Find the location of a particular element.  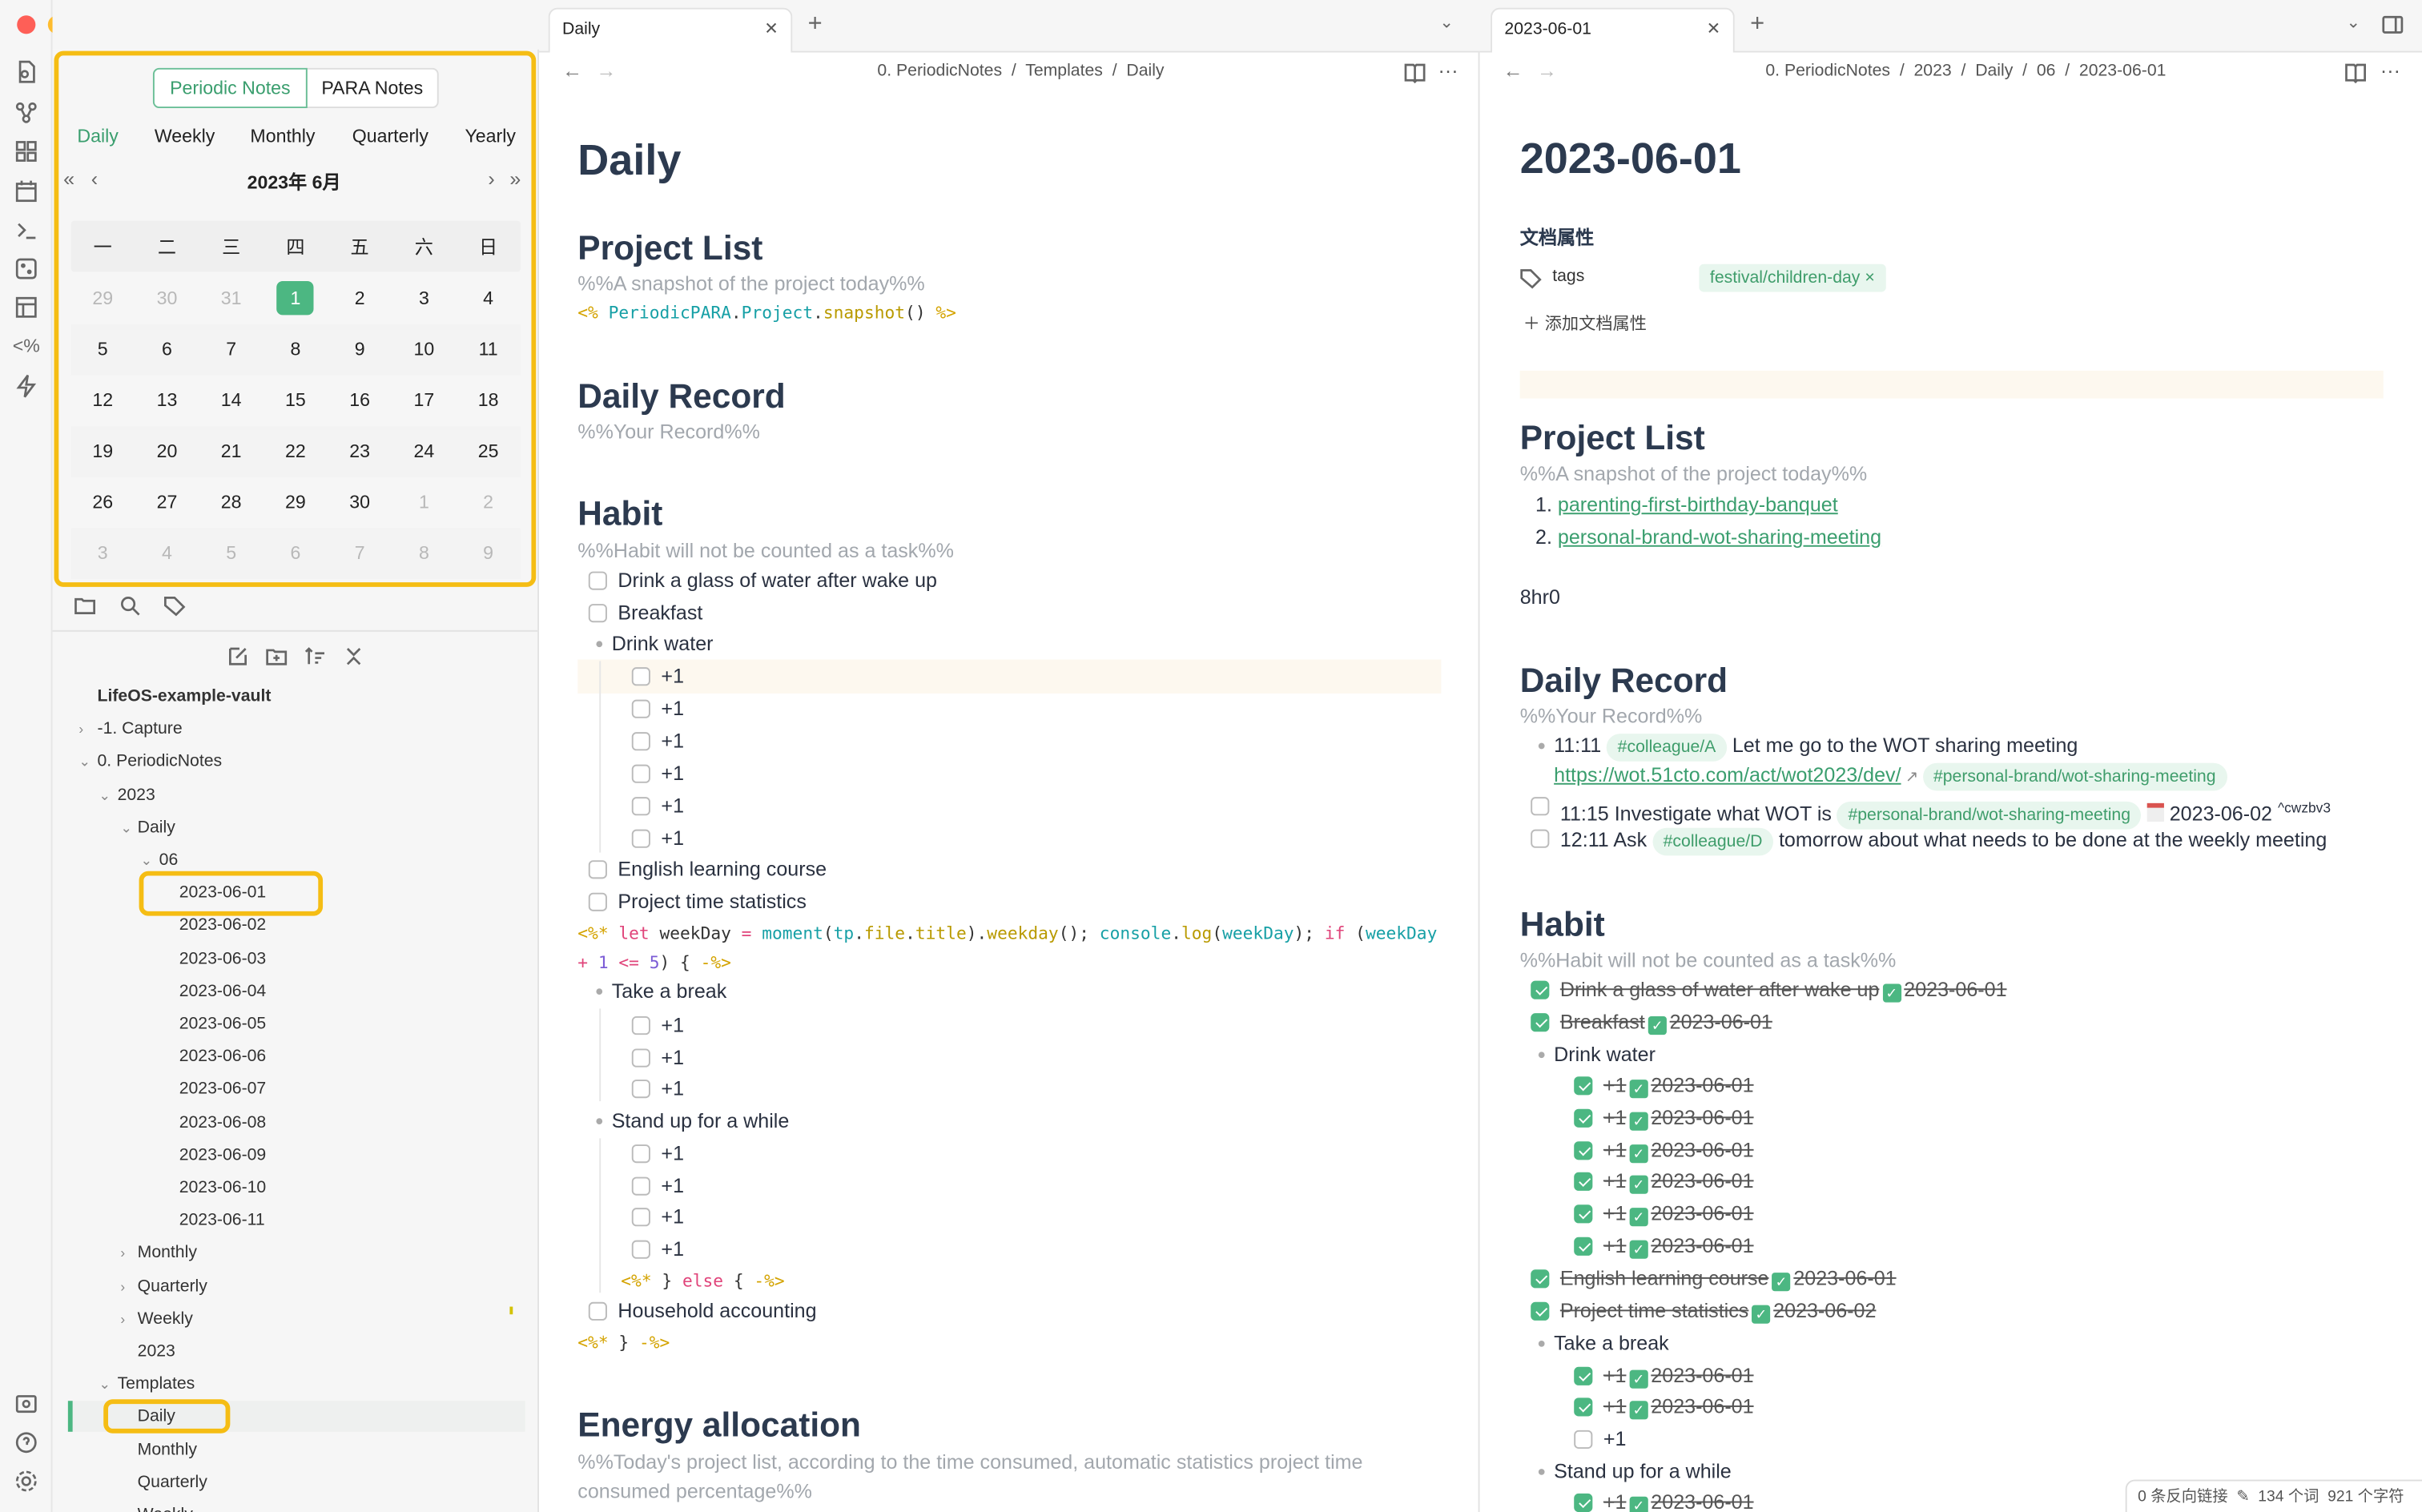

tag: #colleague/D is located at coordinates (1712, 841).